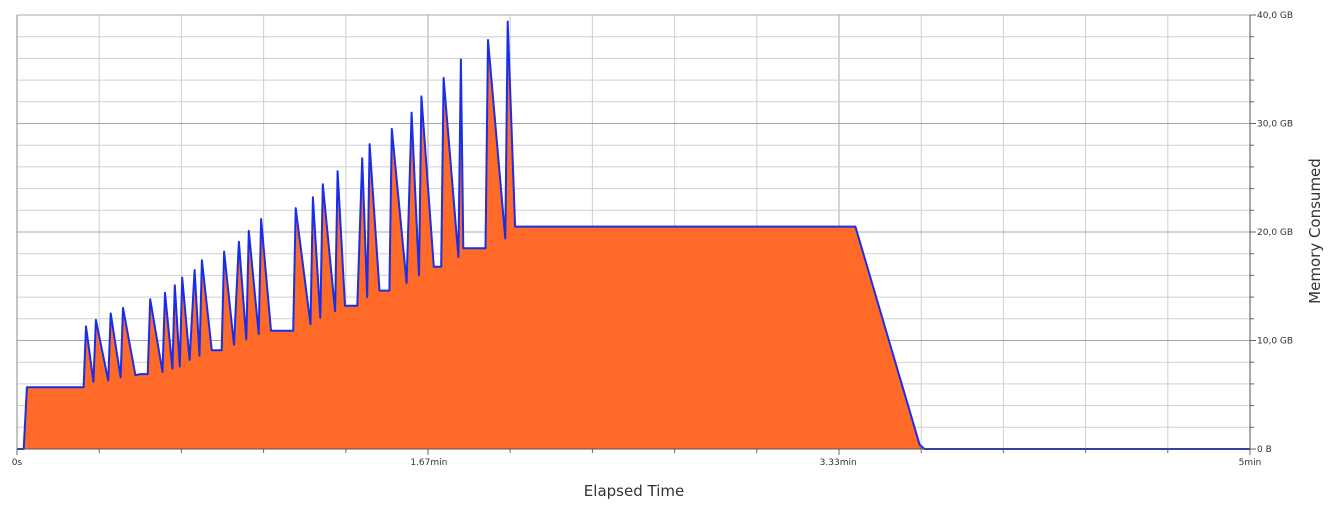  I want to click on x-tick-label: 0s, so click(17, 463).